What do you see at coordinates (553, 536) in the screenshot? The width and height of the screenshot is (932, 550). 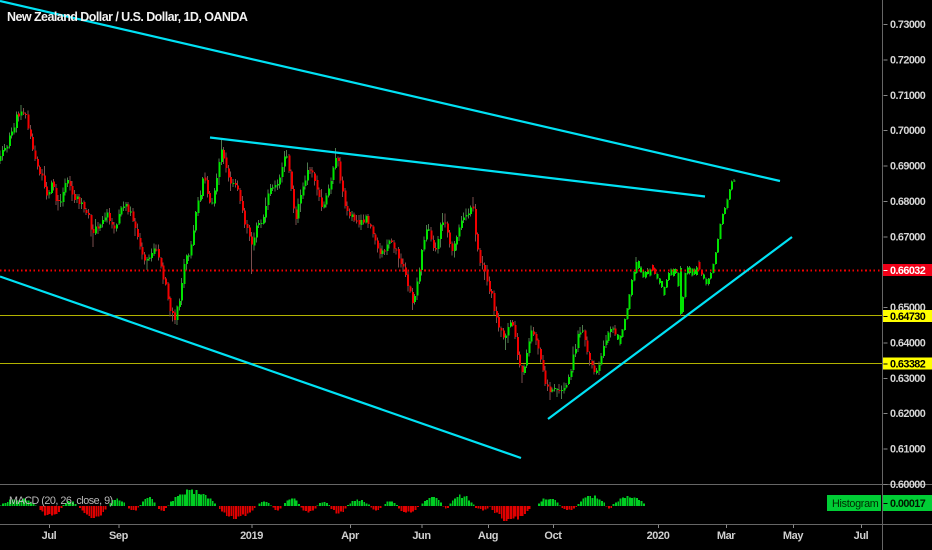 I see `svg-text: Oct` at bounding box center [553, 536].